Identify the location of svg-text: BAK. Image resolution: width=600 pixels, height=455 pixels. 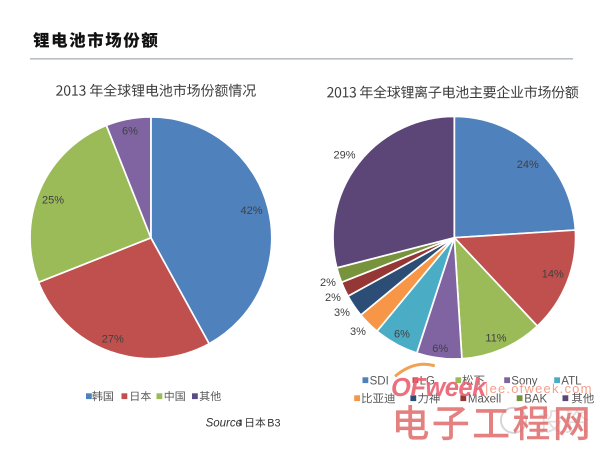
(535, 400).